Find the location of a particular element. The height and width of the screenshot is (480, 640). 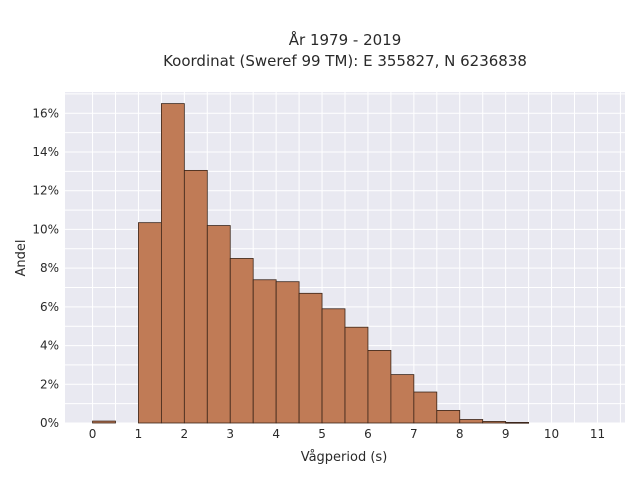

x-tick-label: 9 is located at coordinates (506, 434).